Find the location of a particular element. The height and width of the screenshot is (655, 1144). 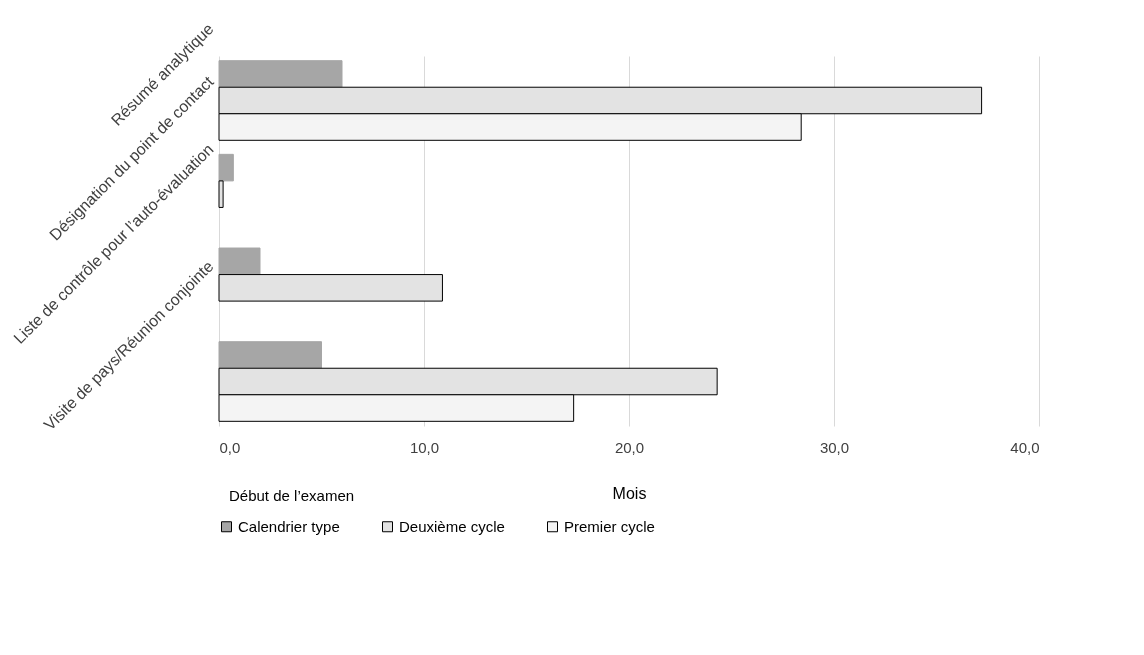

text: Début de l’examen is located at coordinates (292, 495).